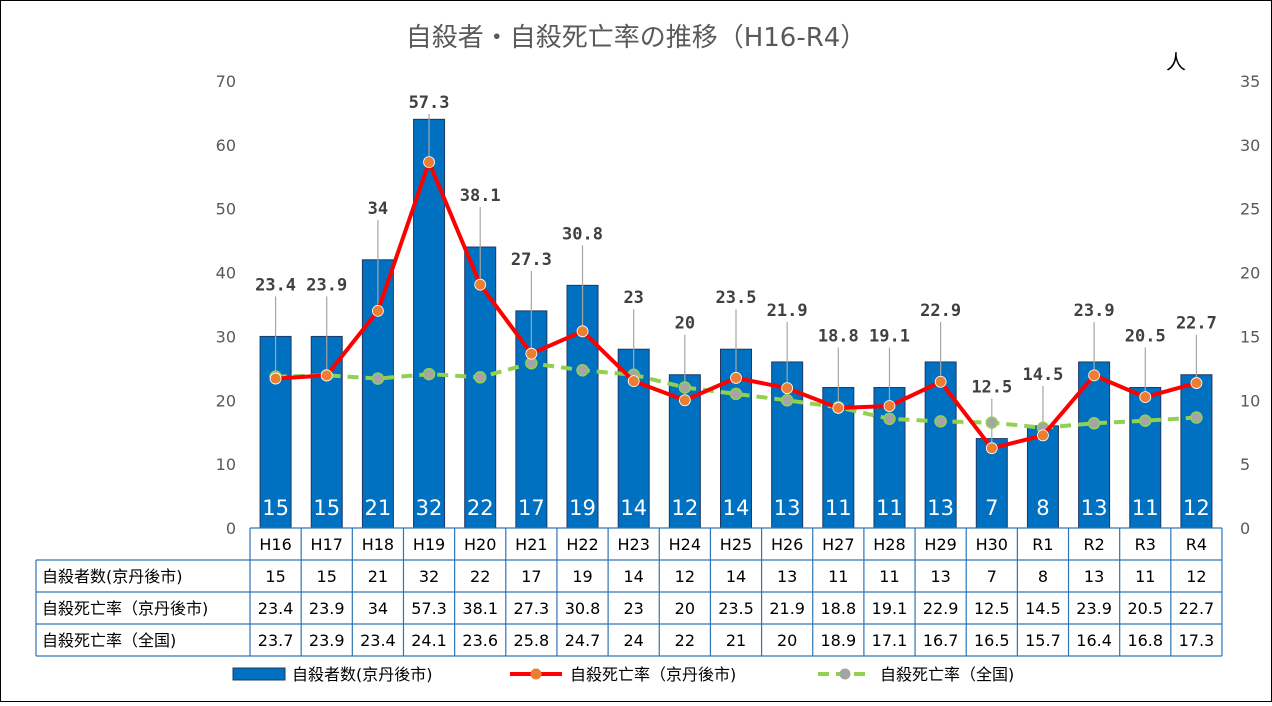 The width and height of the screenshot is (1272, 706). Describe the element at coordinates (1145, 337) in the screenshot. I see `rate-data-label: 20.5` at that location.